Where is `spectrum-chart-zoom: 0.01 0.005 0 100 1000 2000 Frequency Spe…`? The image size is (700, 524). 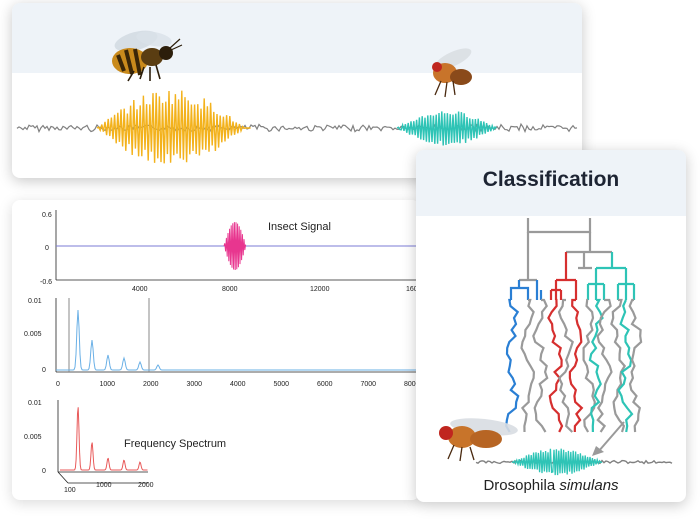 spectrum-chart-zoom: 0.01 0.005 0 100 1000 2000 Frequency Spe… is located at coordinates (125, 447).